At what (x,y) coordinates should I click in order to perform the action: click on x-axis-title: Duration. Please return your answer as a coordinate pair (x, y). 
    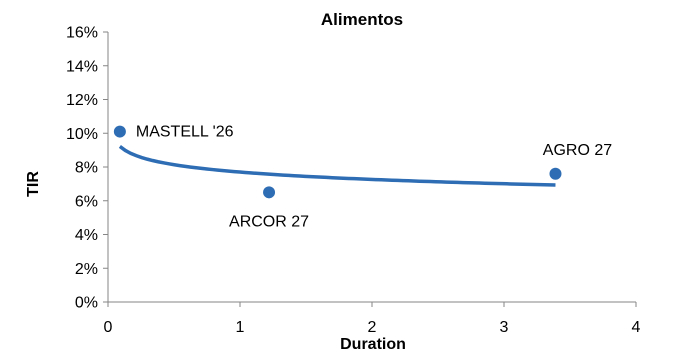
    Looking at the image, I should click on (373, 344).